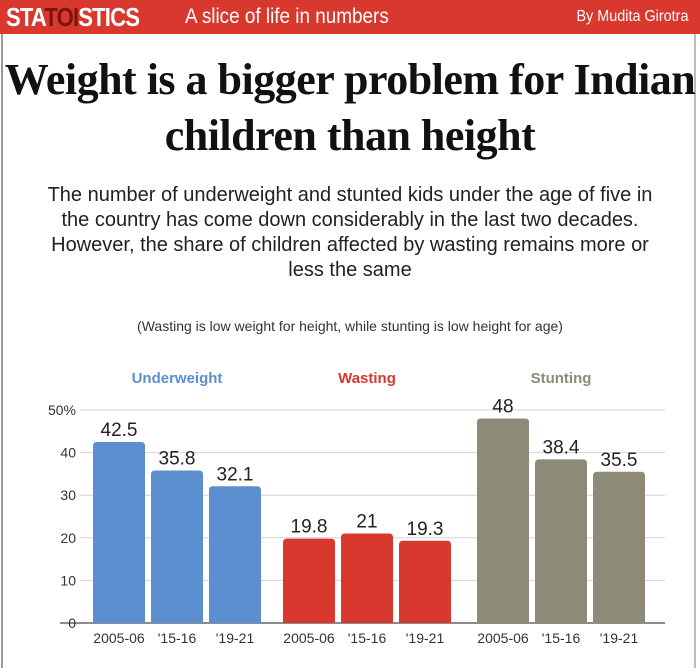 The width and height of the screenshot is (700, 672). I want to click on tagline: A slice of life in numbers, so click(287, 16).